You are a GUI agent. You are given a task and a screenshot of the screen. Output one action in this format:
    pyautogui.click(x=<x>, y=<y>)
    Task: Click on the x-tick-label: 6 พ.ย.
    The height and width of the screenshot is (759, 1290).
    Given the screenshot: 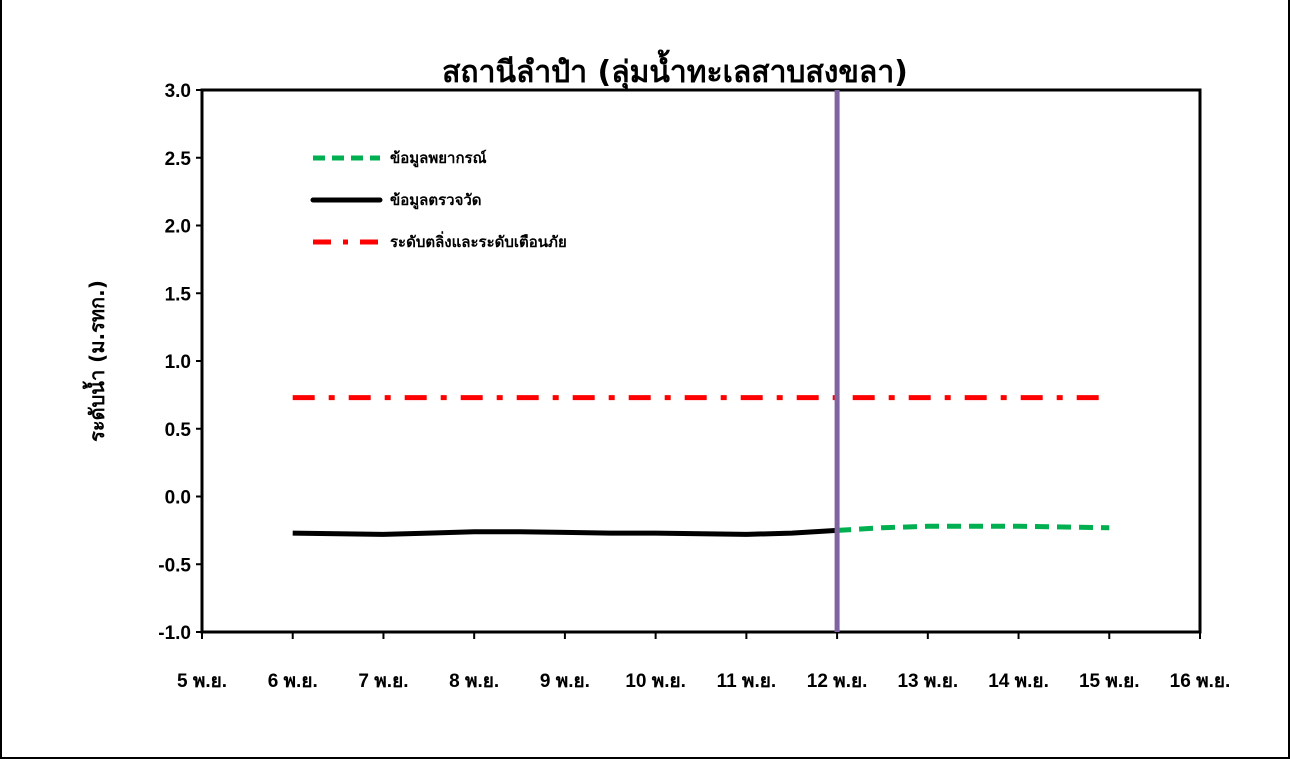 What is the action you would take?
    pyautogui.click(x=293, y=681)
    